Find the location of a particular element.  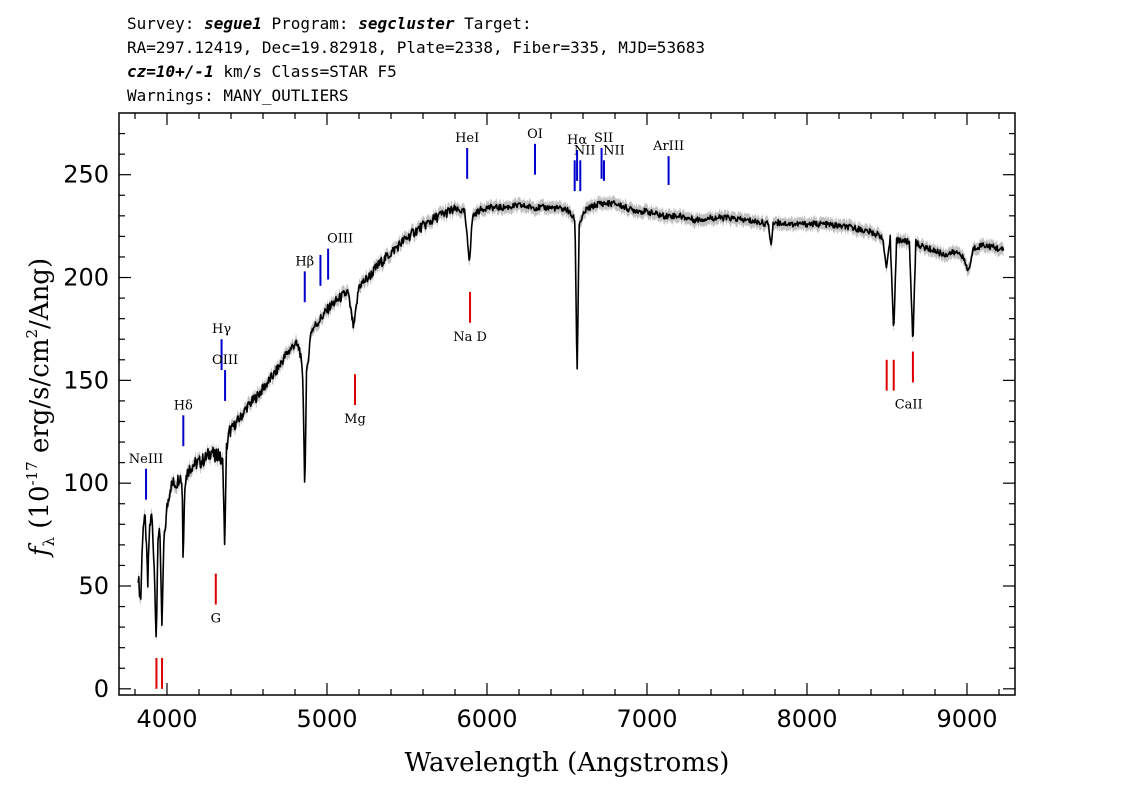

target-label: Target: is located at coordinates (493, 23).